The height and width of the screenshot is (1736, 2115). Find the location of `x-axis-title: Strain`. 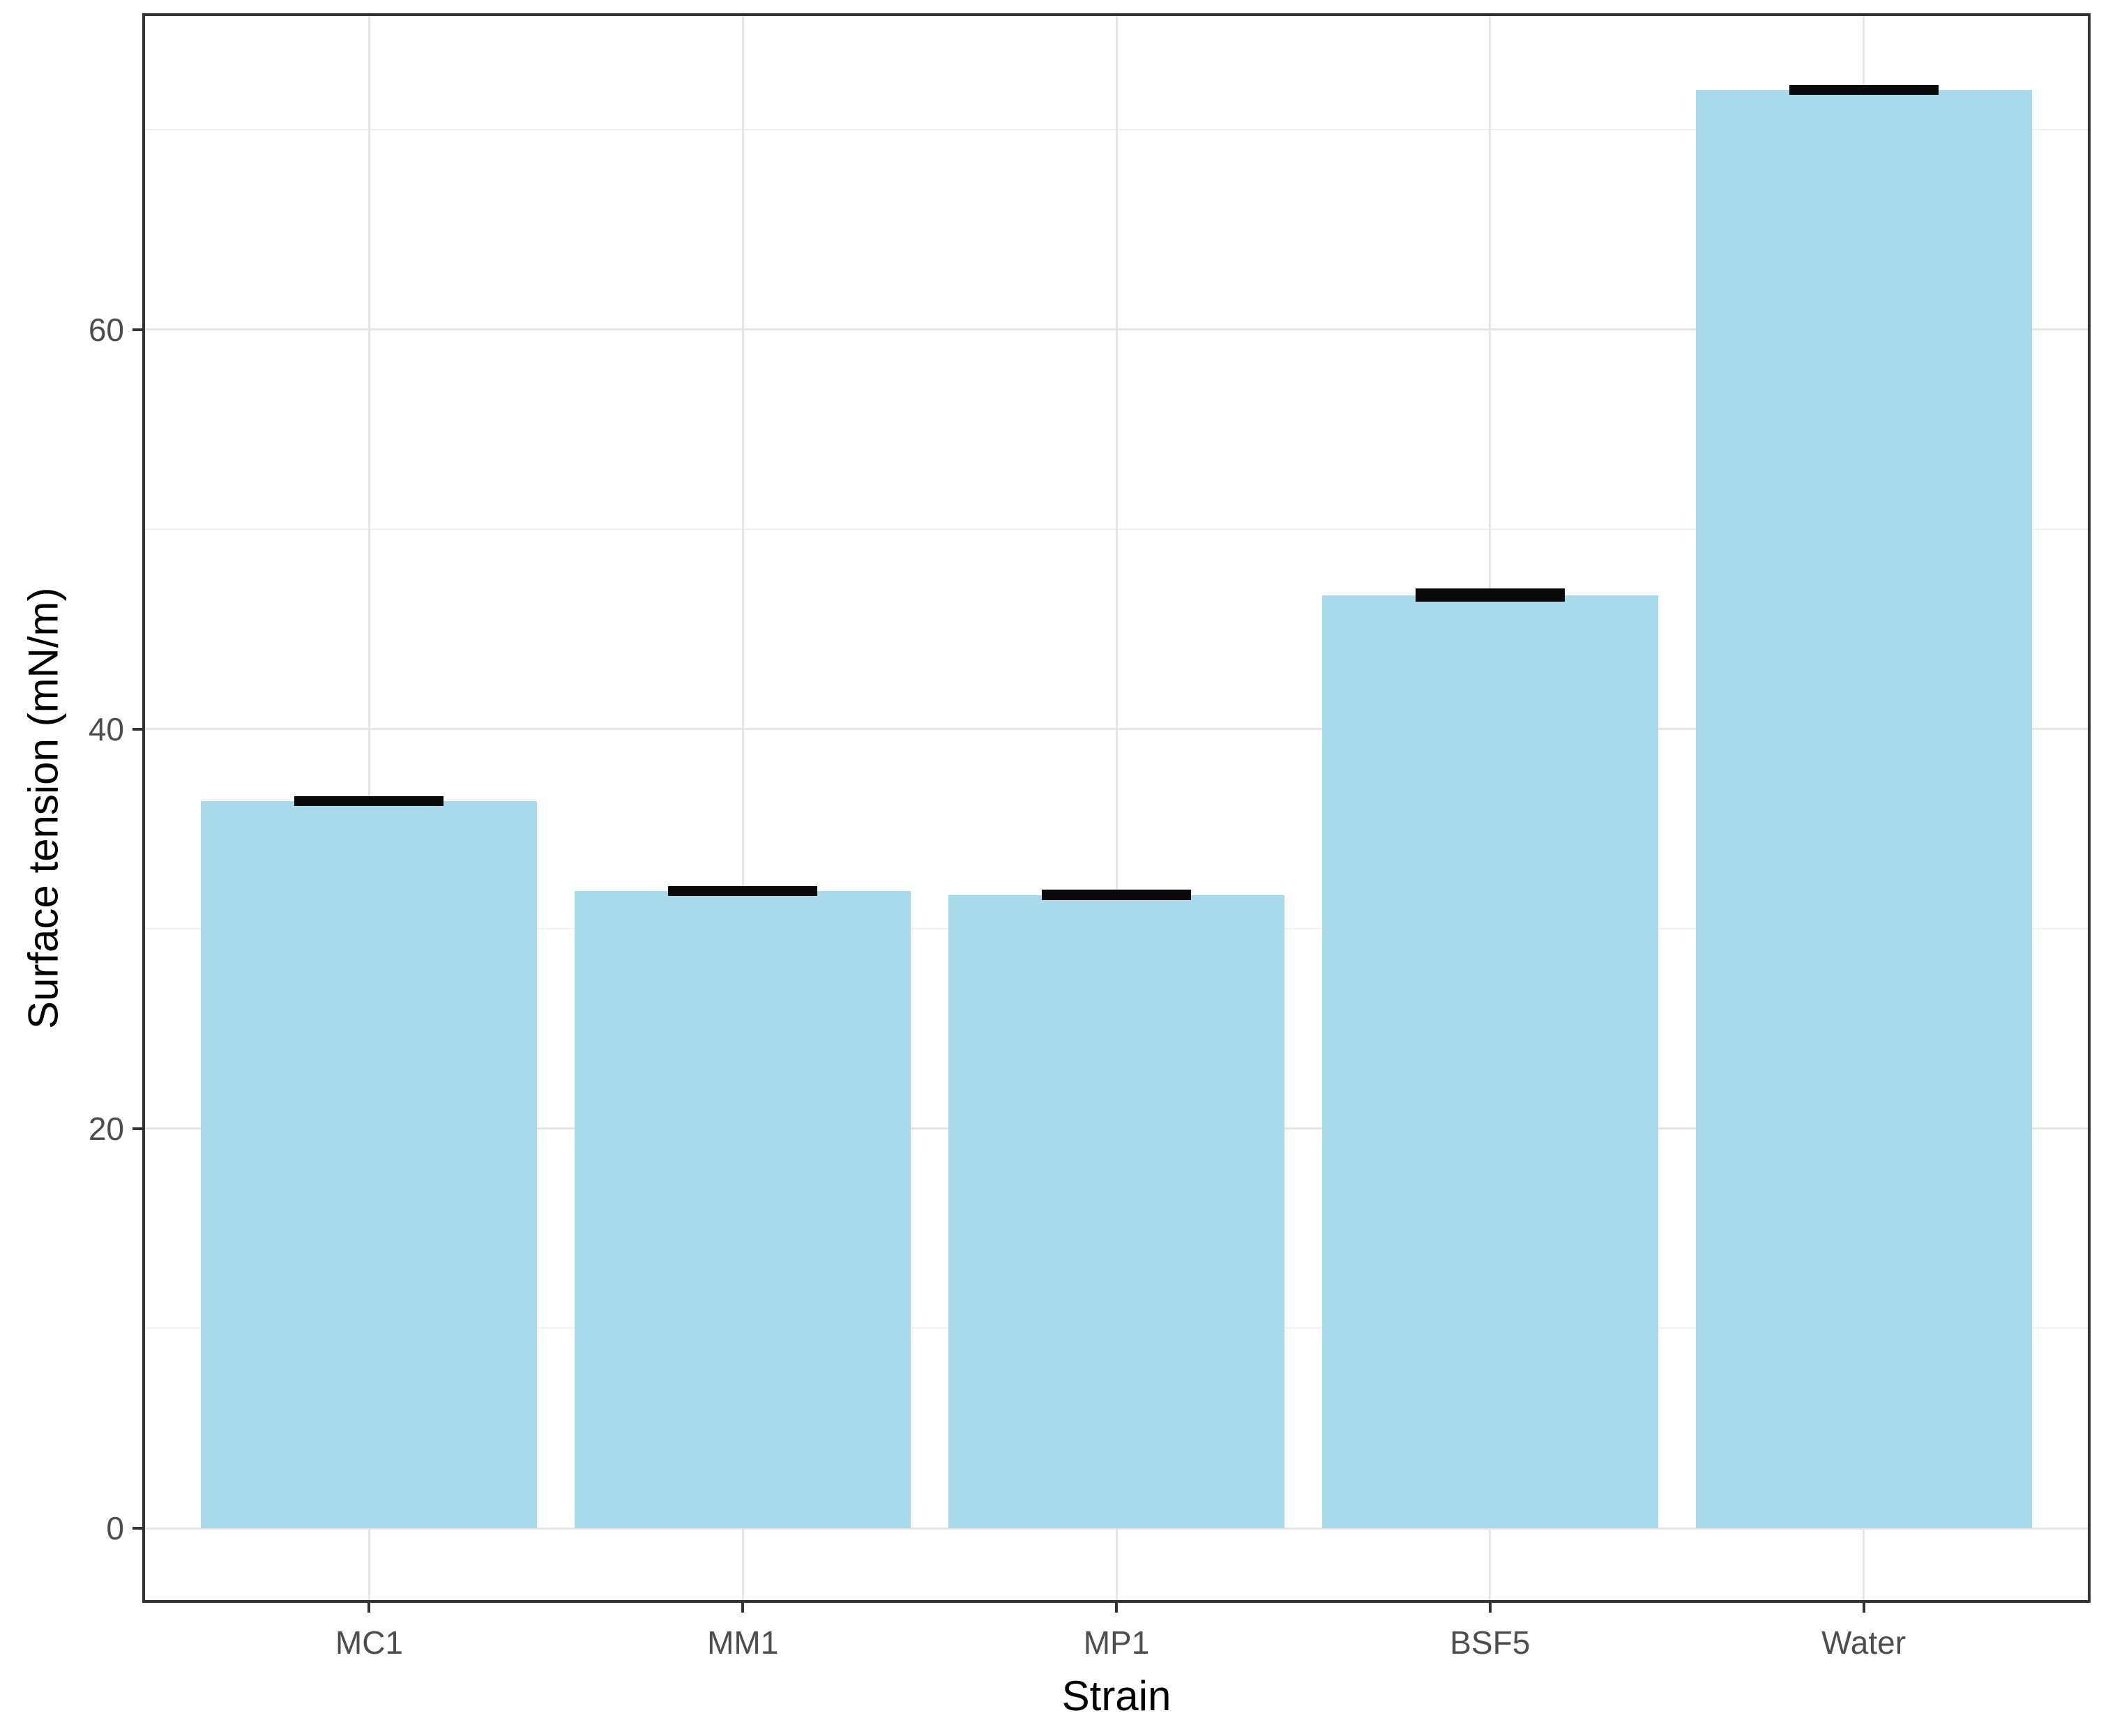

x-axis-title: Strain is located at coordinates (1116, 1696).